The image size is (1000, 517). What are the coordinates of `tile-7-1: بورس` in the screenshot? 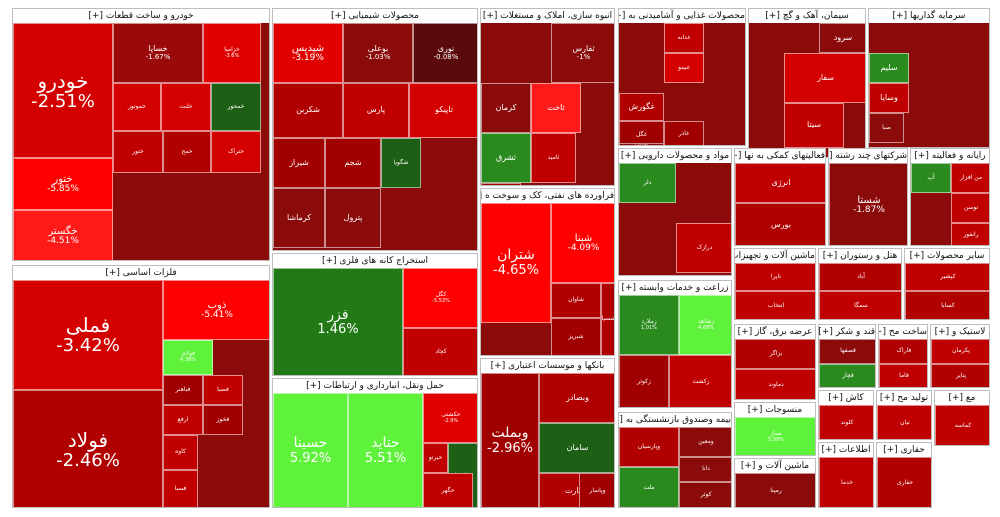 It's located at (780, 224).